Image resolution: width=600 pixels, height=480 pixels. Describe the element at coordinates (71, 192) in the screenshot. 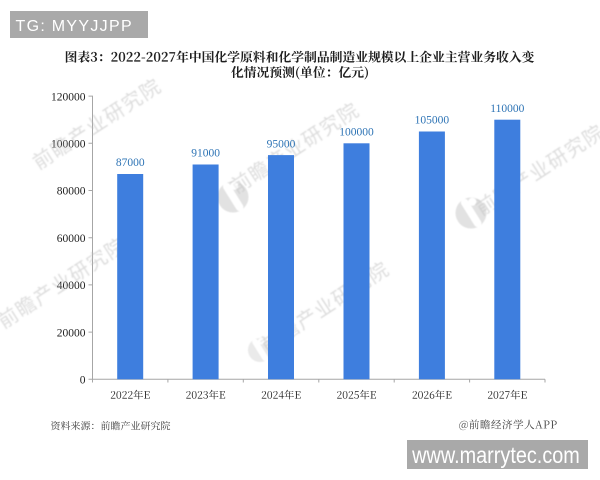

I see `svg-text: 80000` at that location.